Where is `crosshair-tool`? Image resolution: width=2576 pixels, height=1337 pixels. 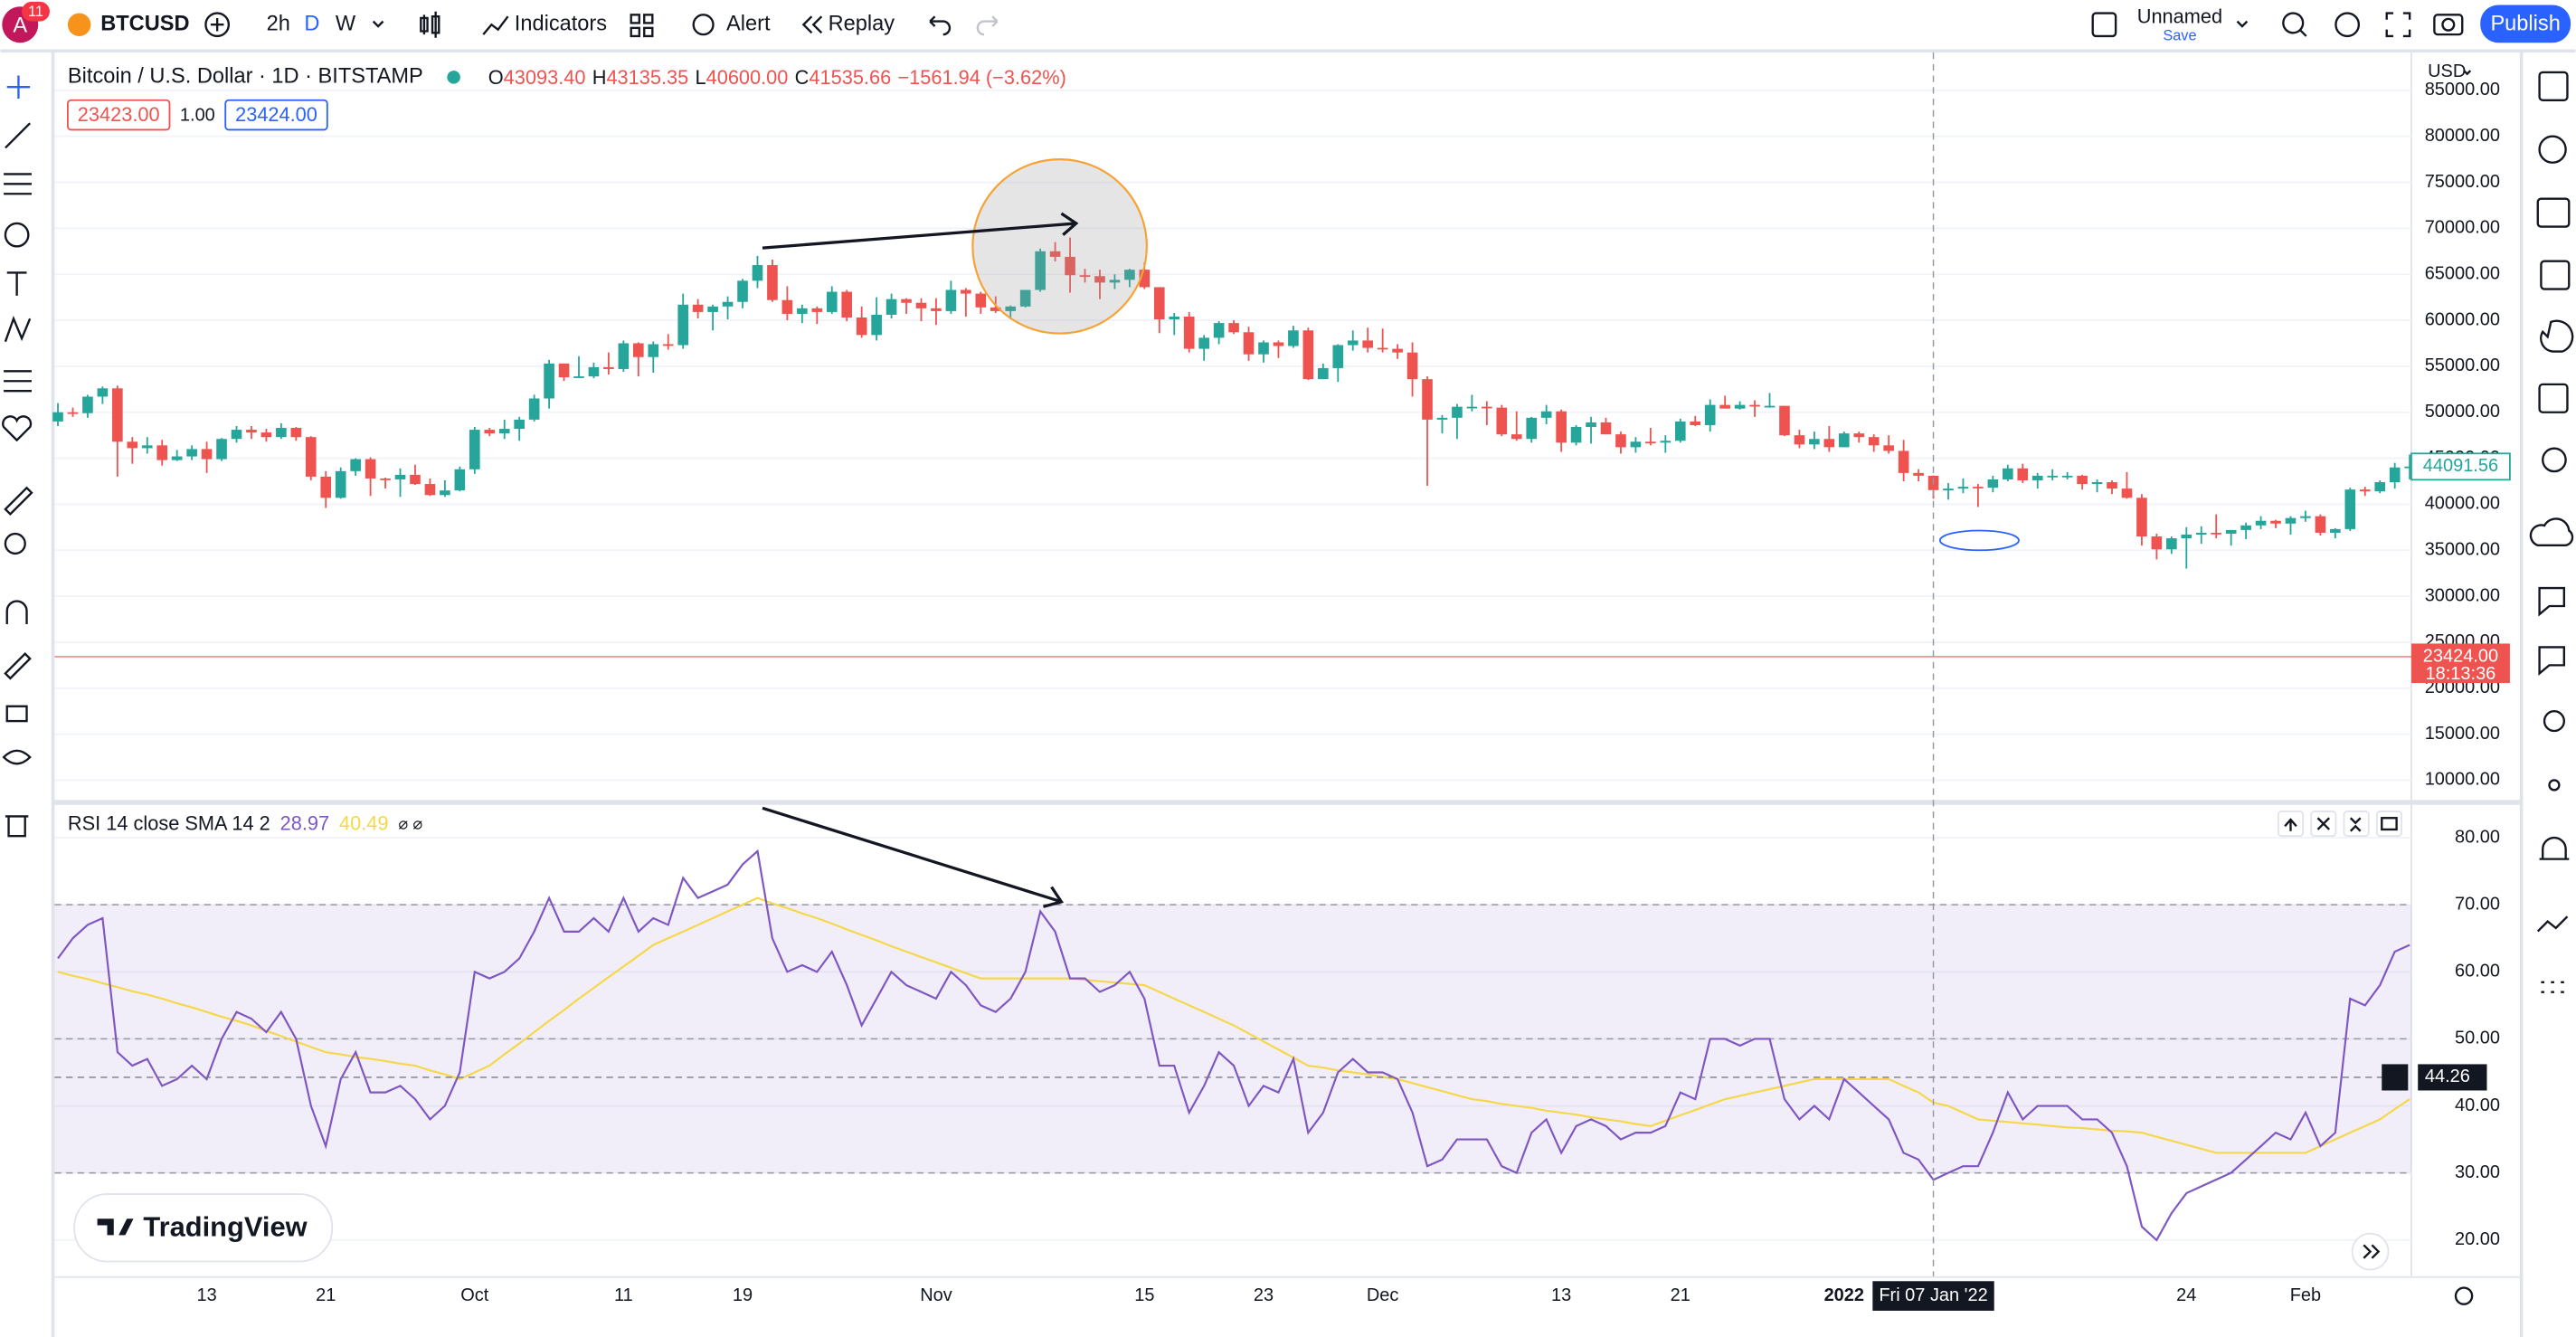 crosshair-tool is located at coordinates (18, 87).